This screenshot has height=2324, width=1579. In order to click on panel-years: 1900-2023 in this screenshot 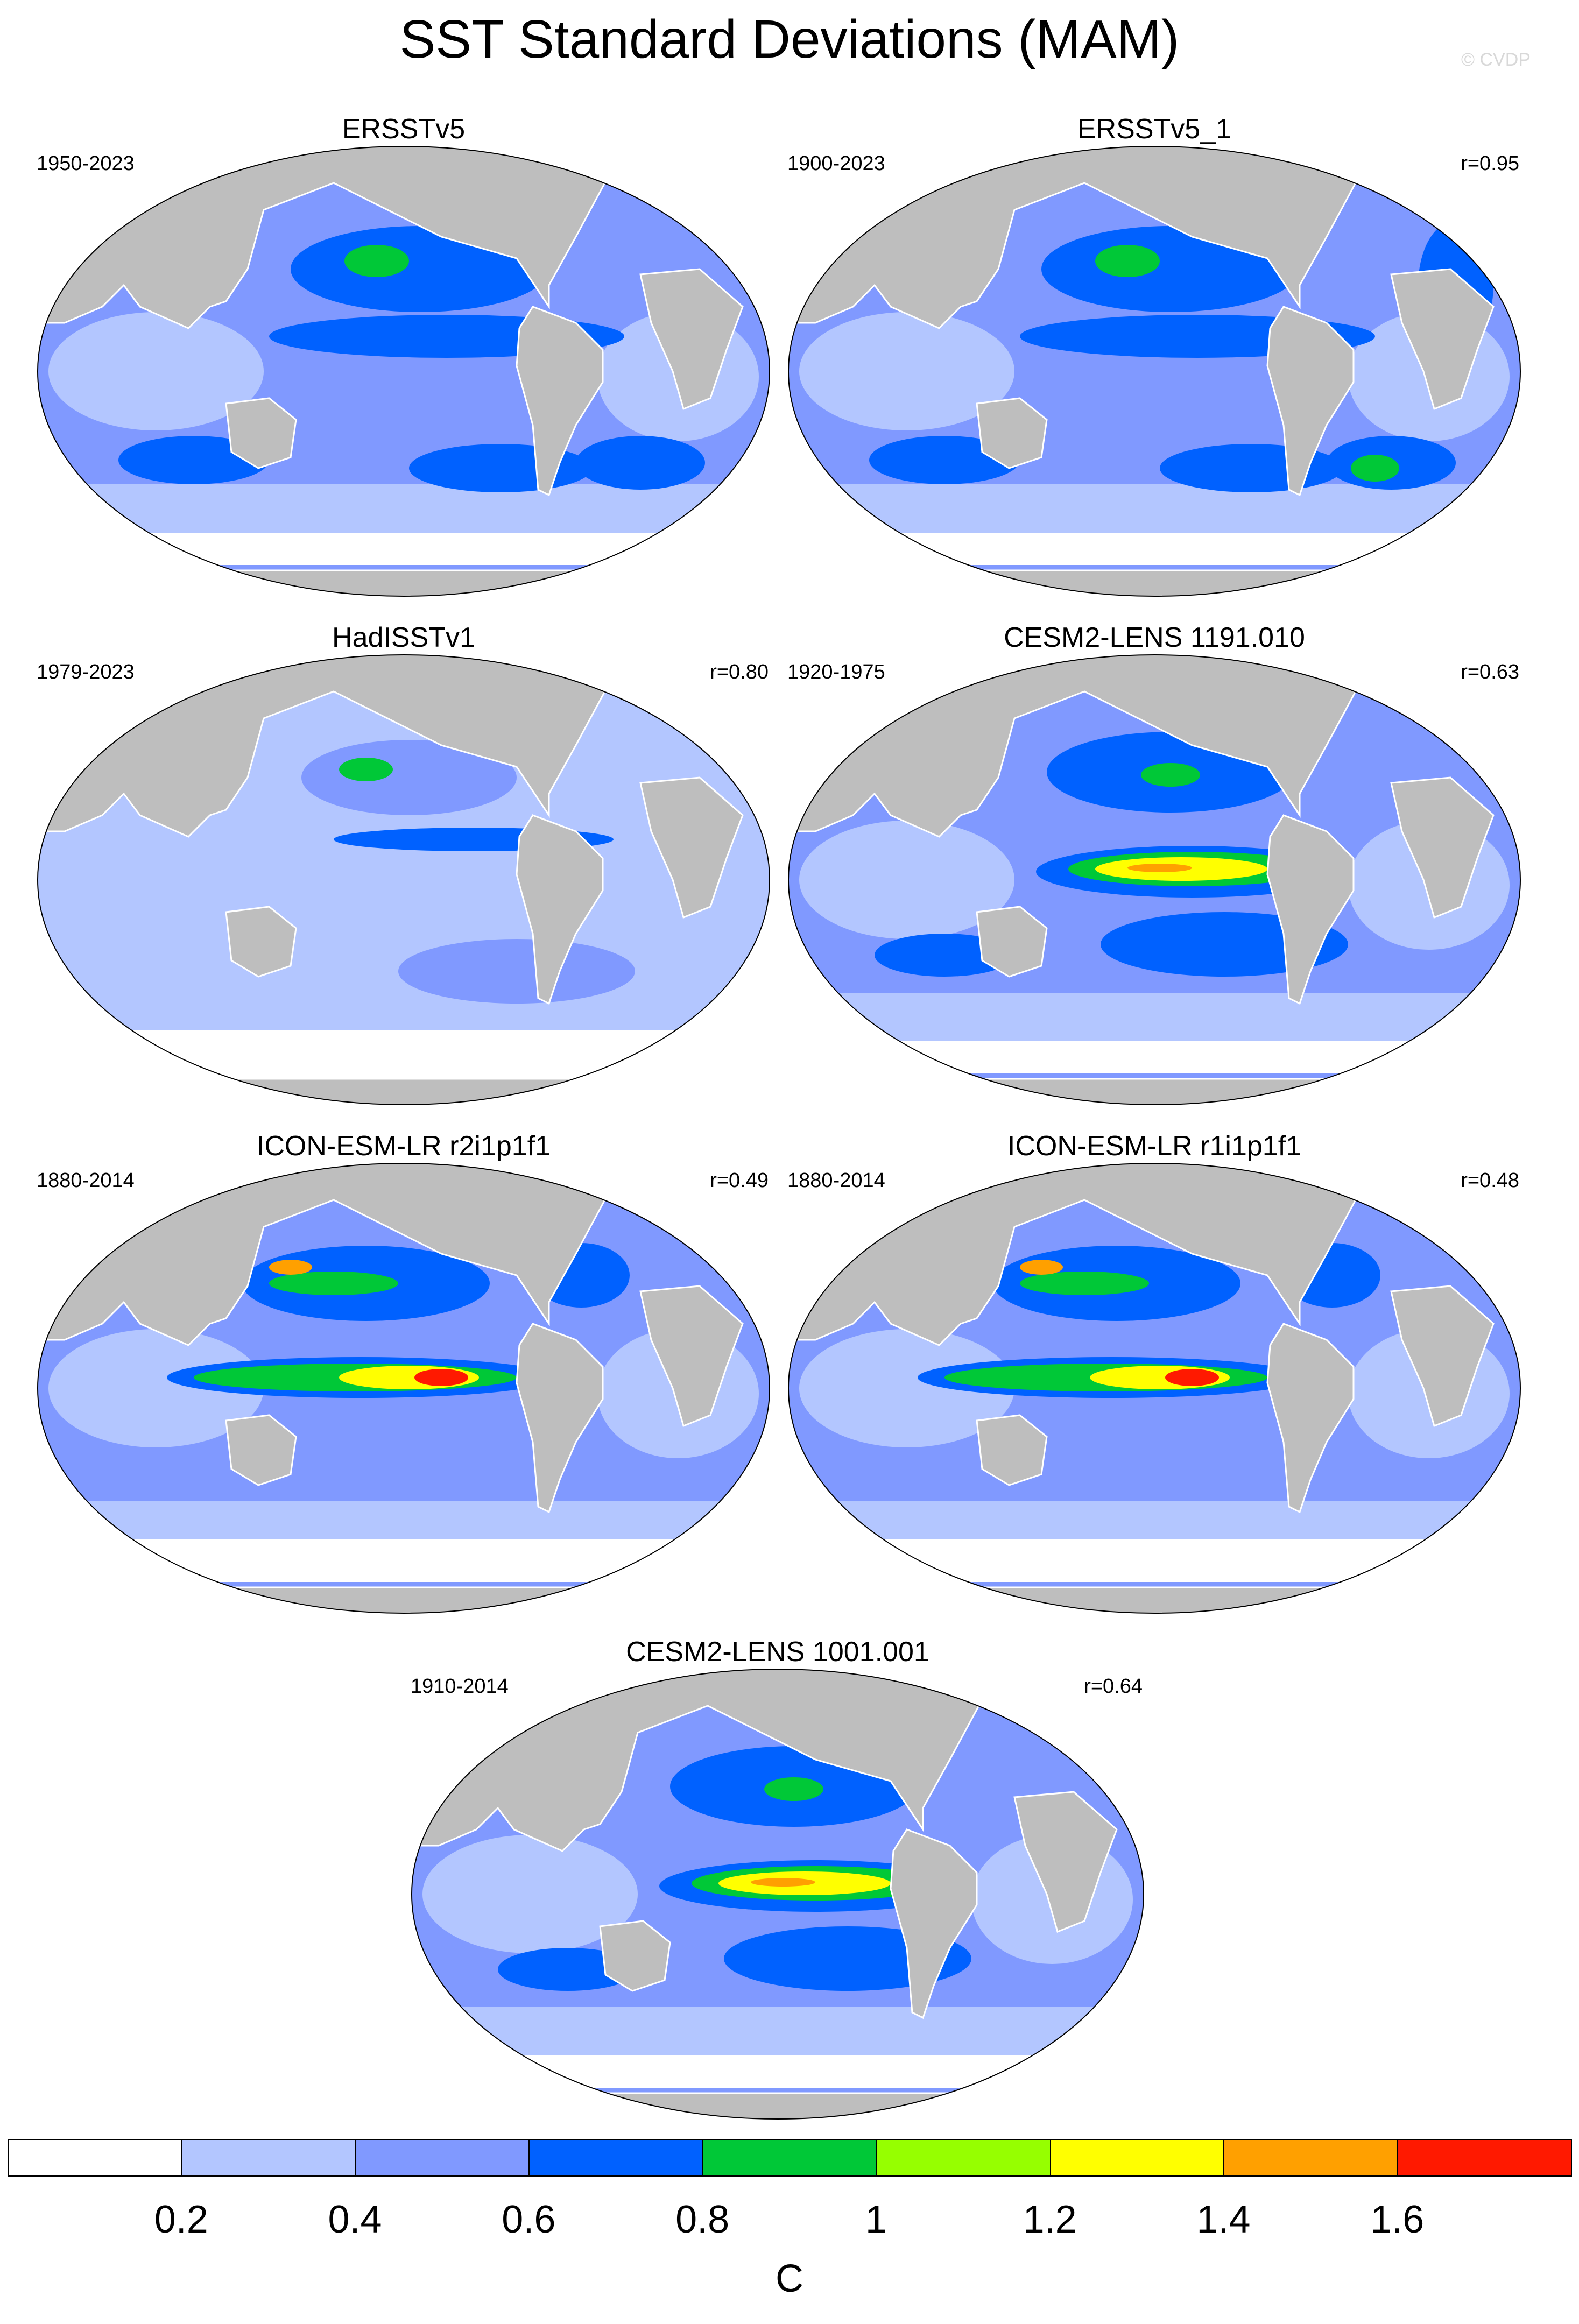, I will do `click(836, 163)`.